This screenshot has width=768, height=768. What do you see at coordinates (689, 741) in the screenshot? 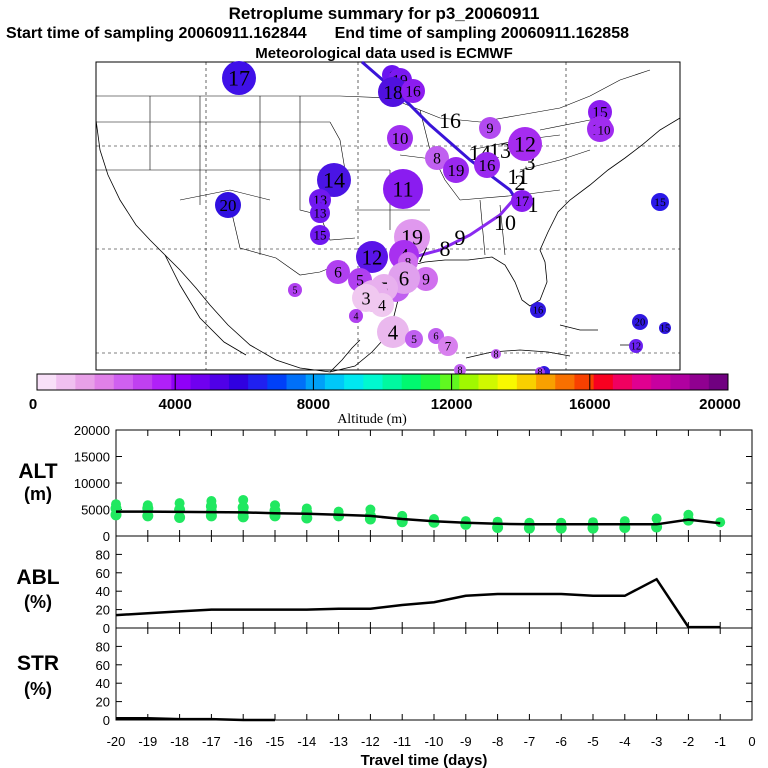
I see `x-tick-label: -2` at bounding box center [689, 741].